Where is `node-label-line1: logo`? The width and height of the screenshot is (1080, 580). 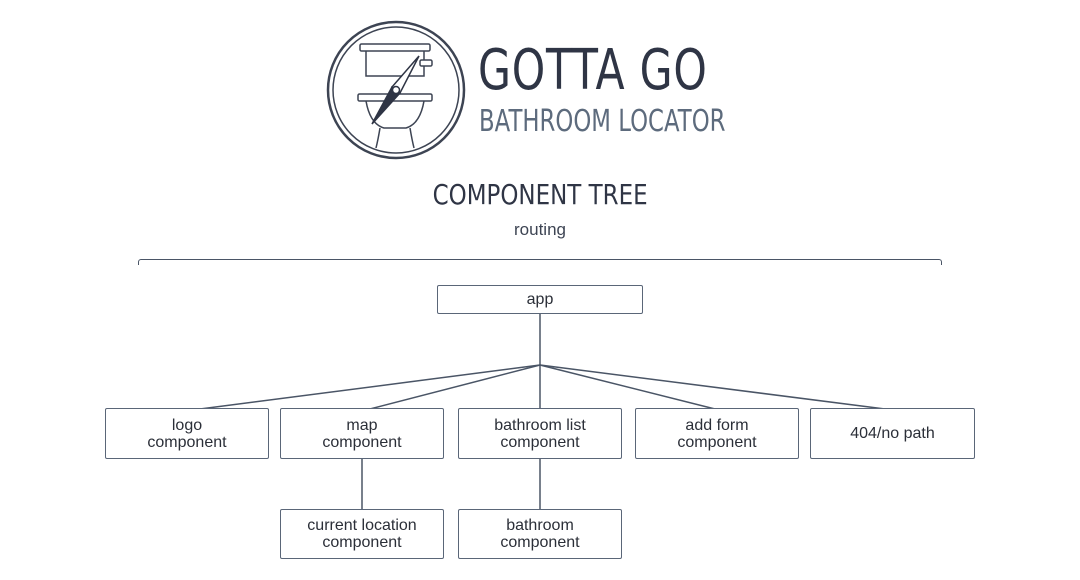
node-label-line1: logo is located at coordinates (187, 425).